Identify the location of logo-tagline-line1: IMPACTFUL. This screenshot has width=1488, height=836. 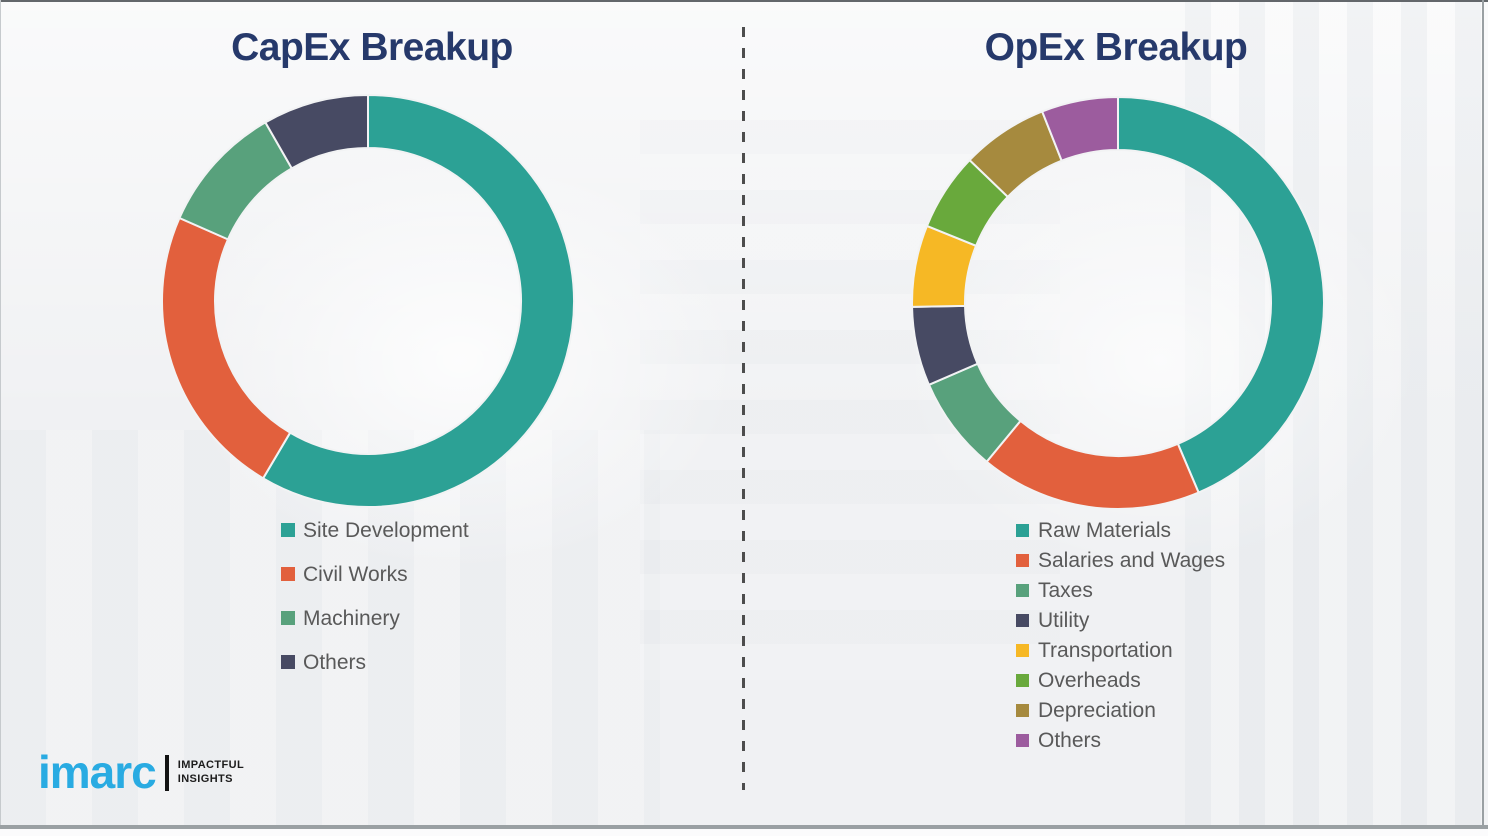
(211, 764).